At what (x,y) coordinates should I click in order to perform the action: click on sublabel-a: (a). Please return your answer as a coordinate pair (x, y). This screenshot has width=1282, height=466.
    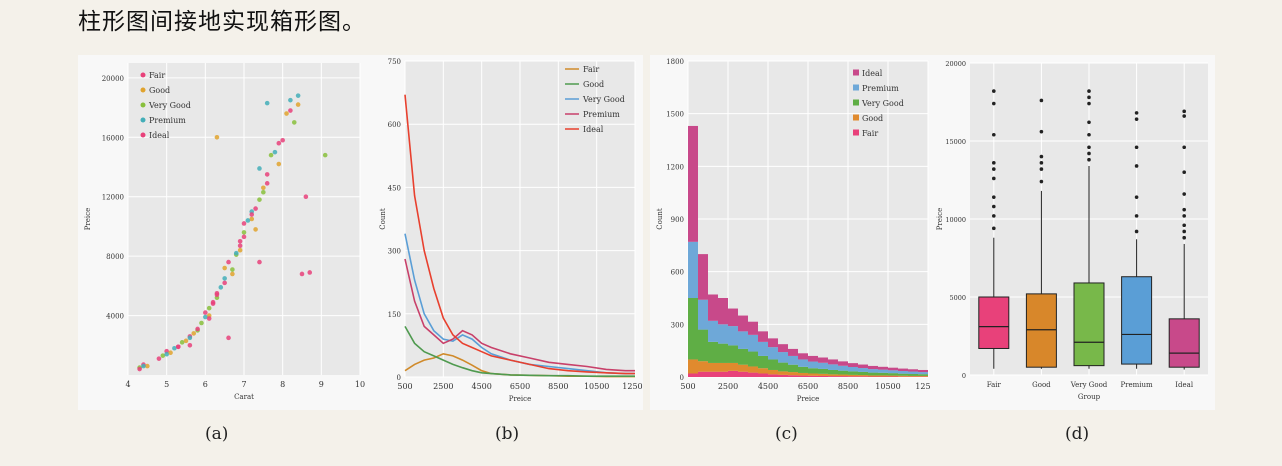
    Looking at the image, I should click on (217, 434).